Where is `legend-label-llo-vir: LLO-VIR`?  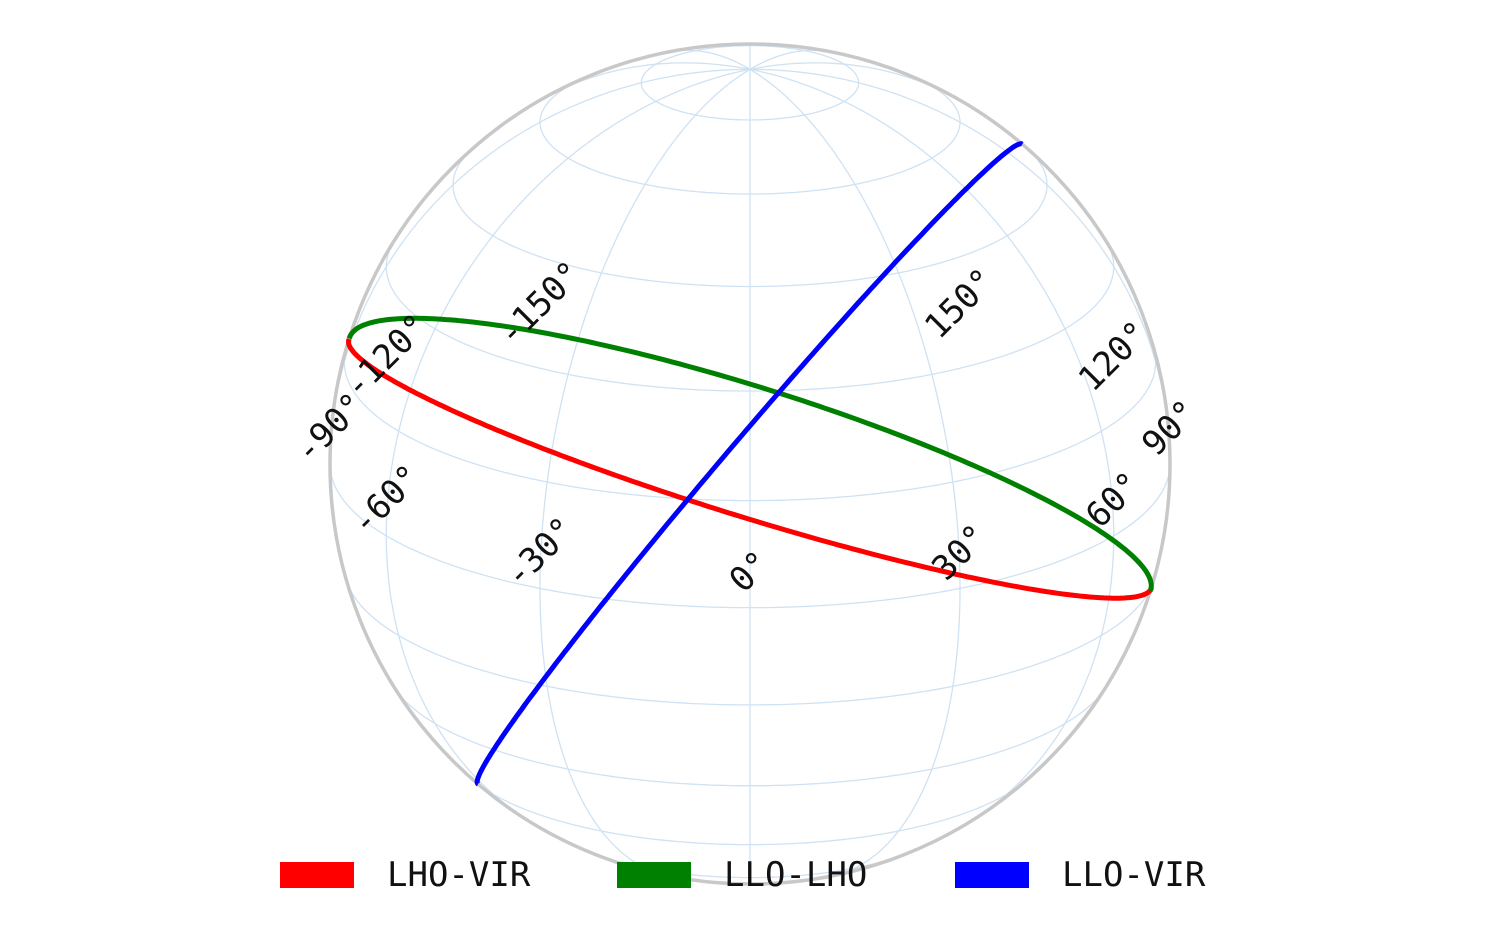
legend-label-llo-vir: LLO-VIR is located at coordinates (1134, 875).